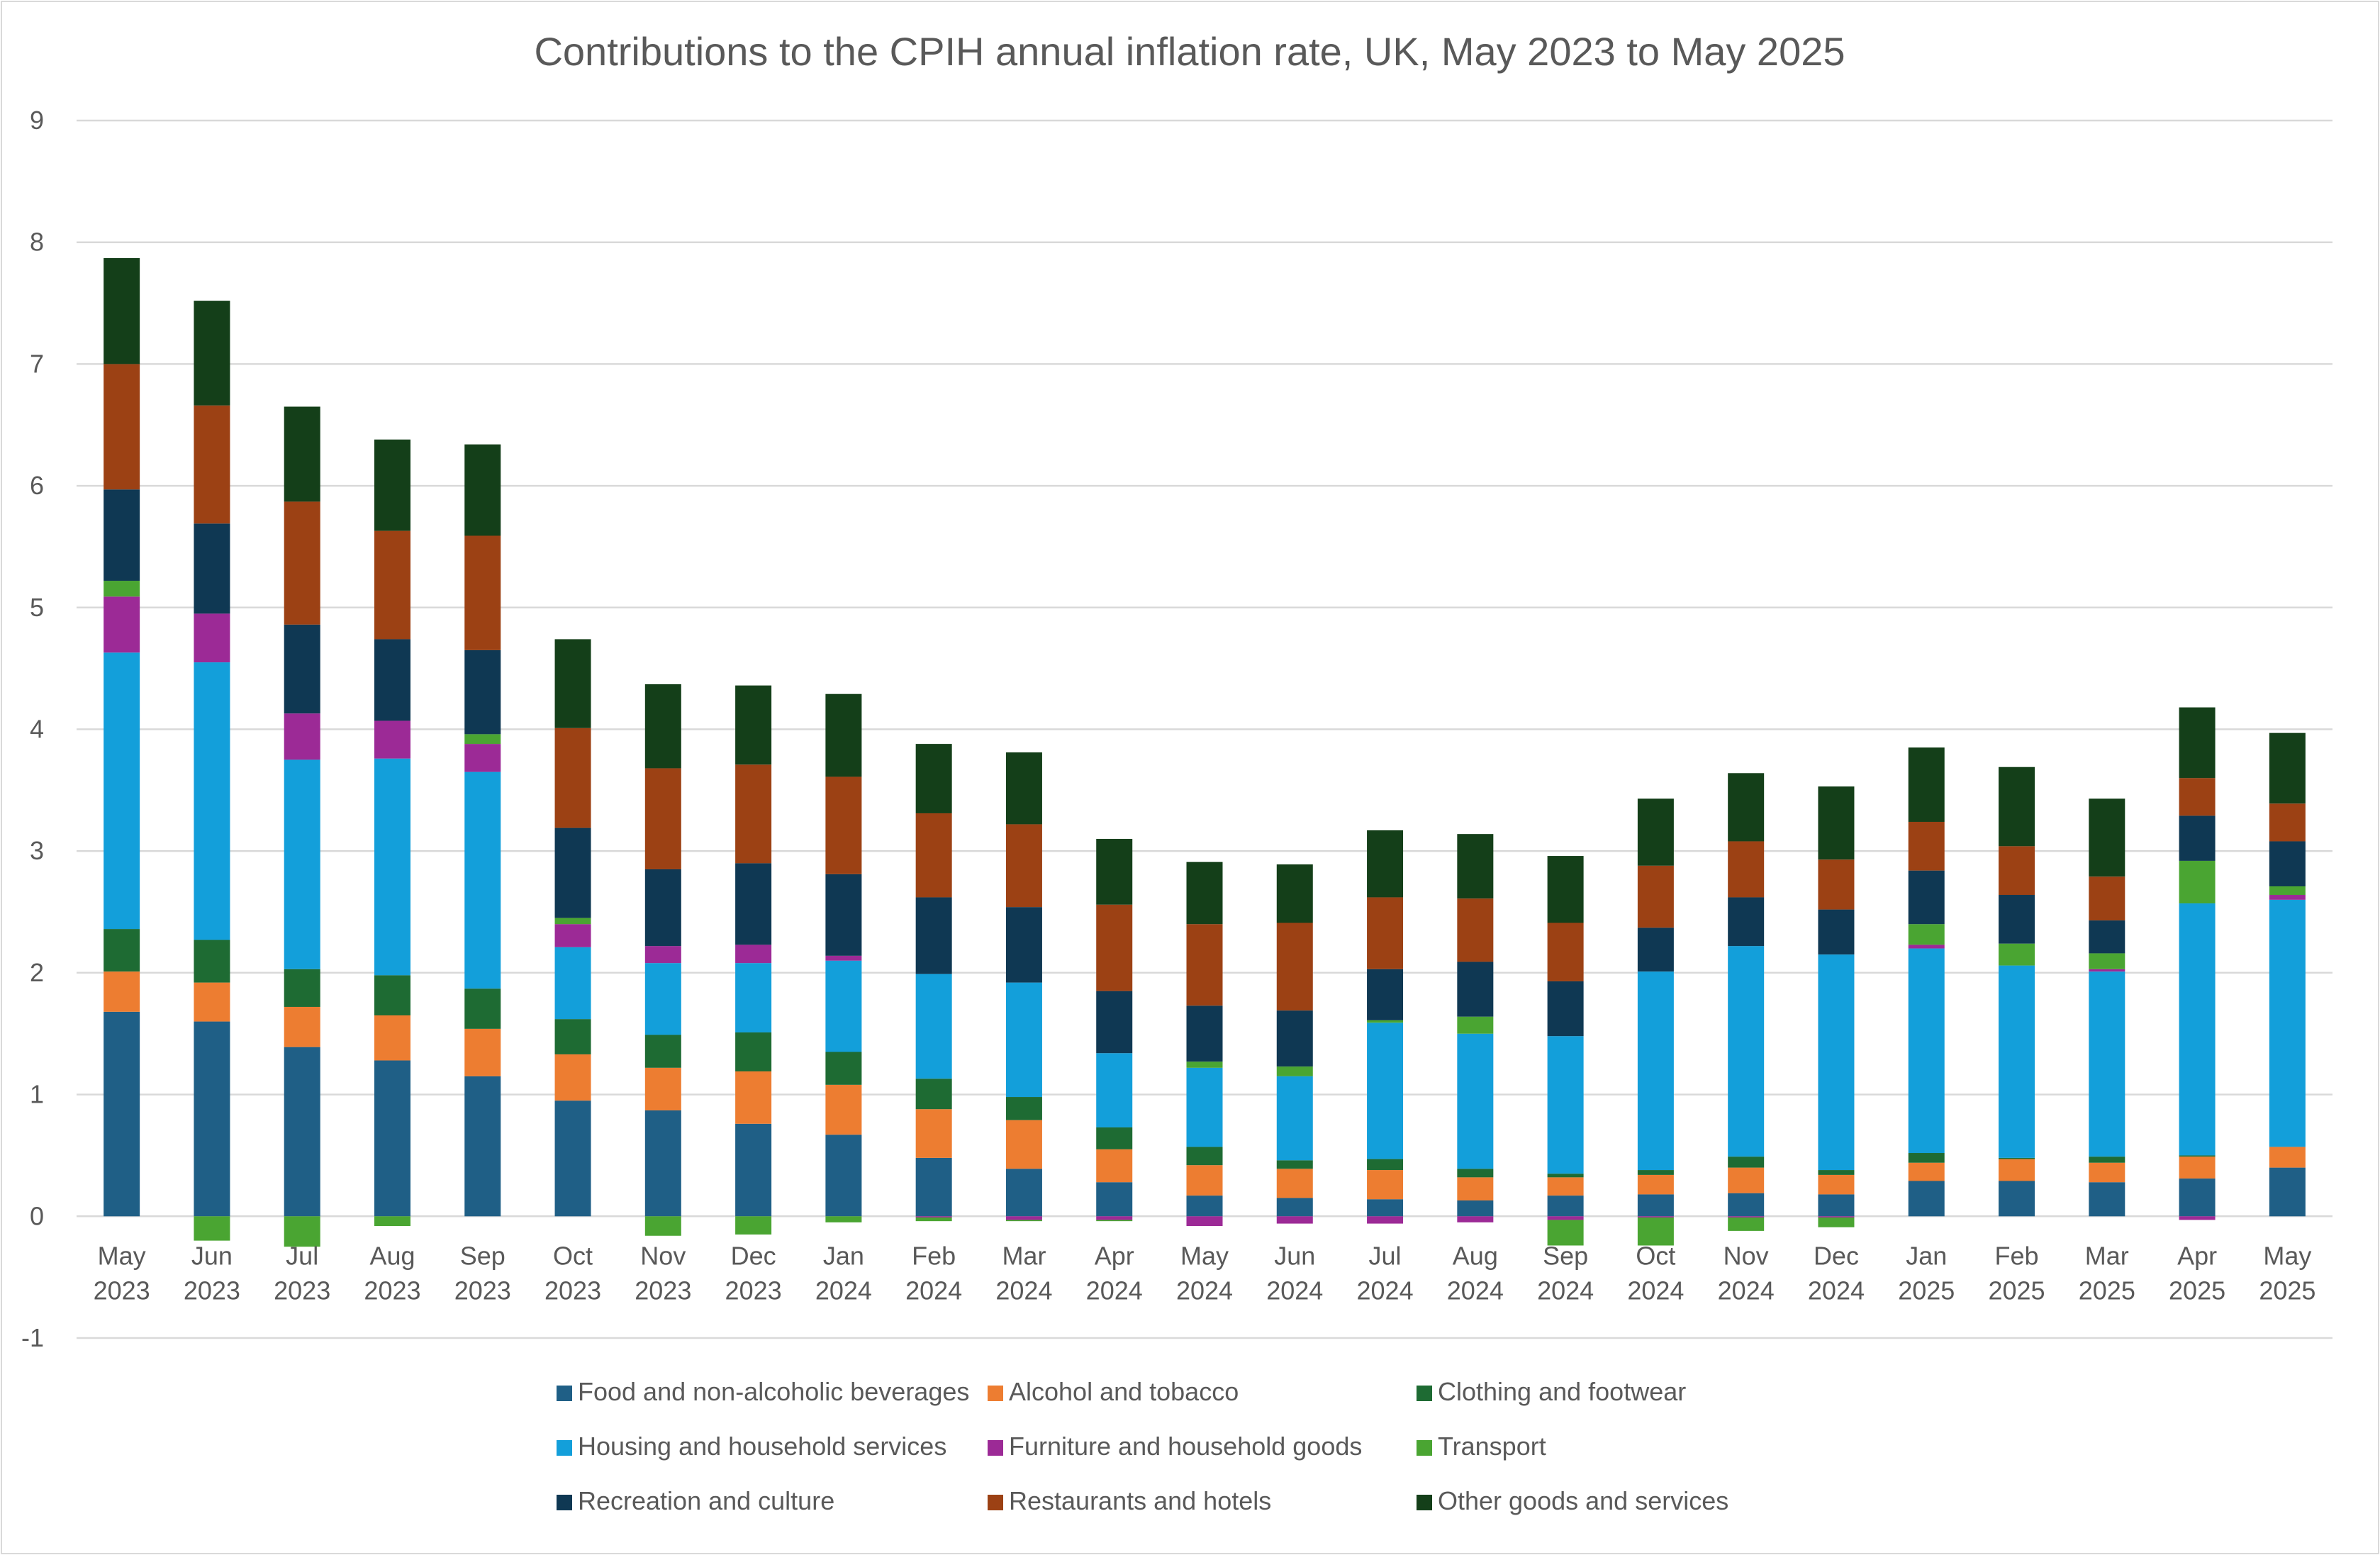 This screenshot has width=2380, height=1555. I want to click on x-tick-label: Jun, so click(1294, 1255).